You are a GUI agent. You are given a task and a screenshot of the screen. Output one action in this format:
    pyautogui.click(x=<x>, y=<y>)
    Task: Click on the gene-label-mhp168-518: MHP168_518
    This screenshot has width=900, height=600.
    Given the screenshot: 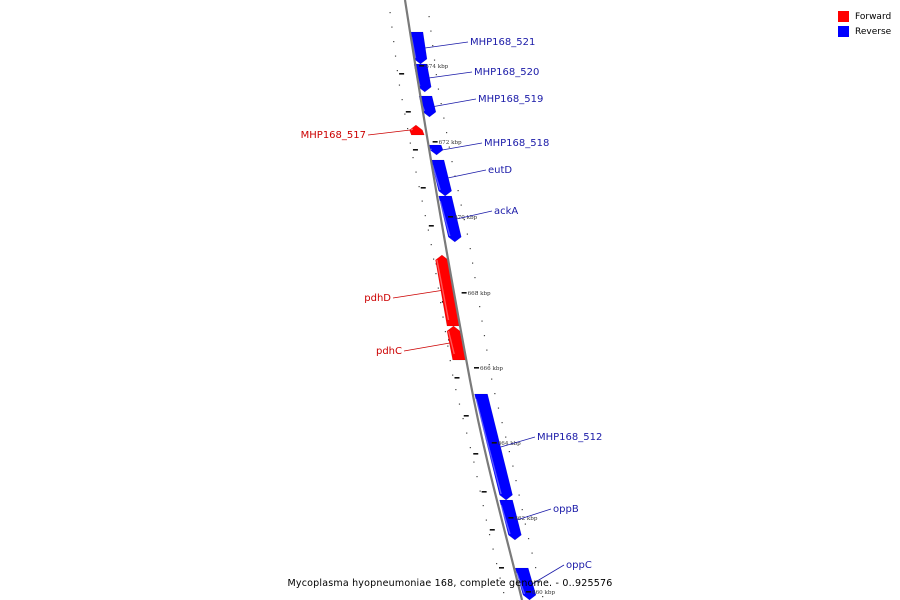 What is the action you would take?
    pyautogui.click(x=516, y=143)
    